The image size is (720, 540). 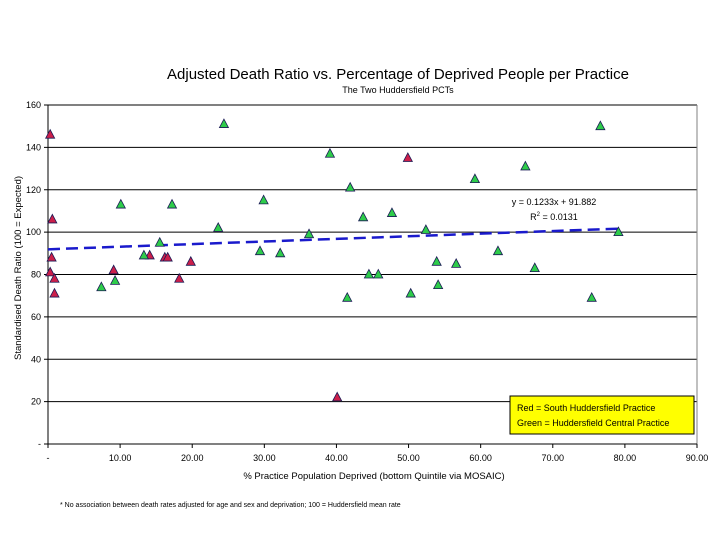 I want to click on y-axis-ticks: - 20 40 60 80 100 120 140 160, so click(x=37, y=274).